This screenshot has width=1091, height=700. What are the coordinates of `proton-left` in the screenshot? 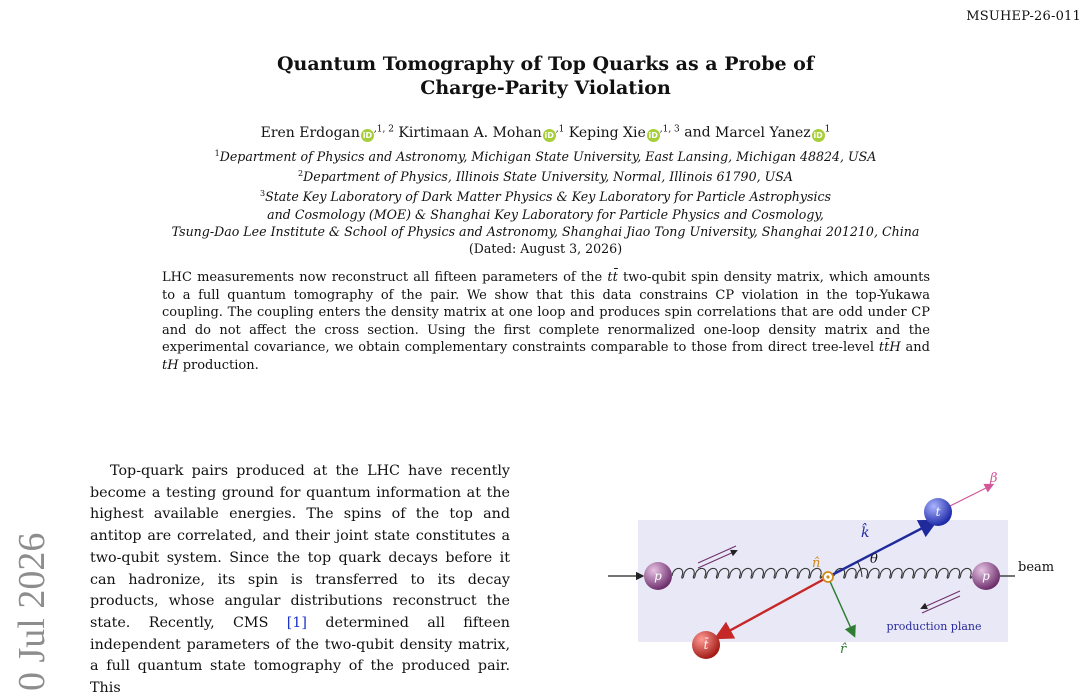 It's located at (658, 576).